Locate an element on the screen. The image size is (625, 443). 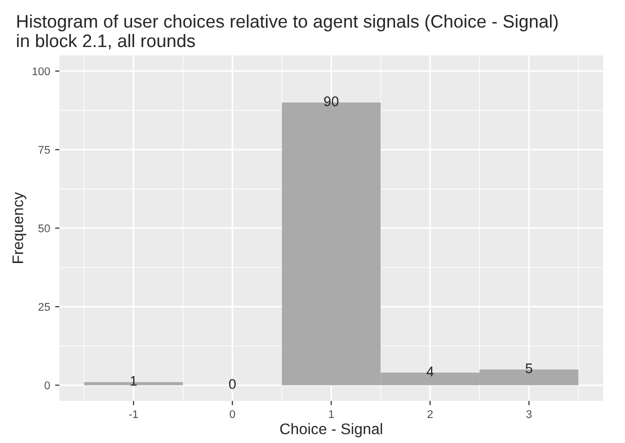
data-label: 1 is located at coordinates (133, 381).